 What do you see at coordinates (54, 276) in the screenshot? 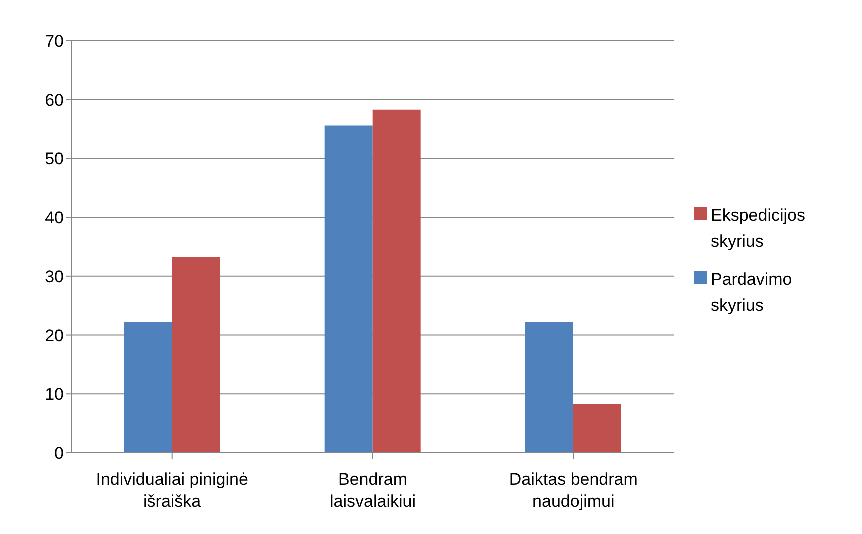
I see `y-tick-label: 30` at bounding box center [54, 276].